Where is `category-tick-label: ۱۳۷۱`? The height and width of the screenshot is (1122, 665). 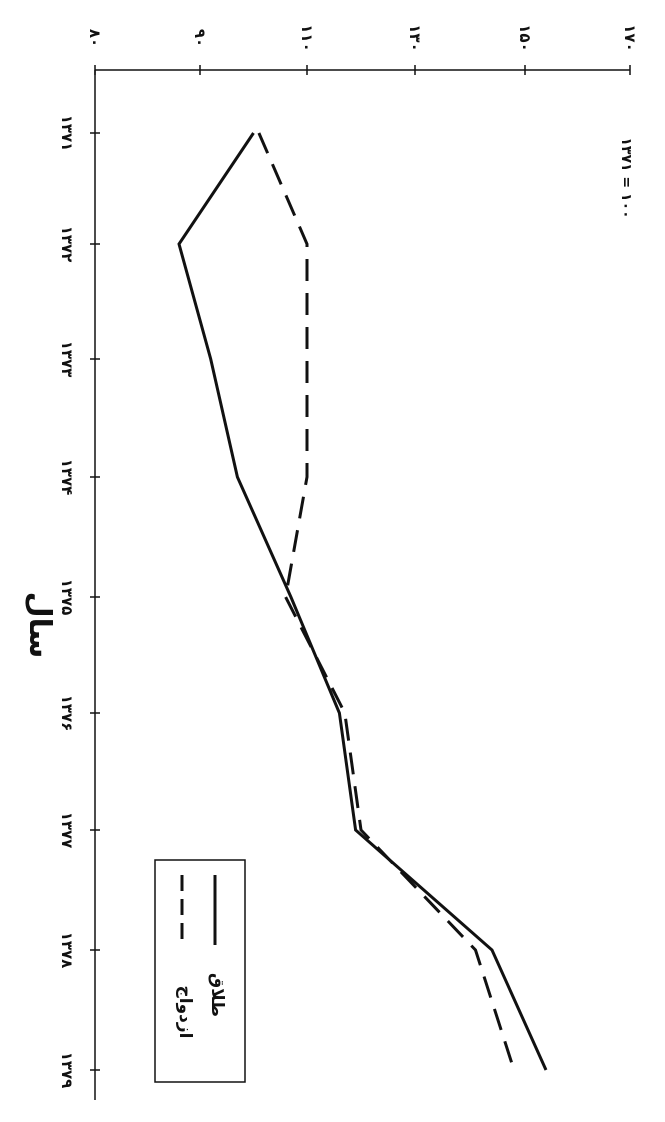
category-tick-label: ۱۳۷۱ is located at coordinates (67, 133).